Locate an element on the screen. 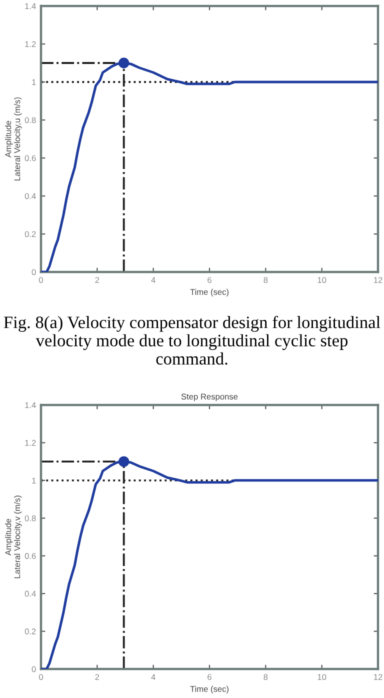  y-axis-title: Amplitude Lateral Velocity,v (m/s) is located at coordinates (13, 537).